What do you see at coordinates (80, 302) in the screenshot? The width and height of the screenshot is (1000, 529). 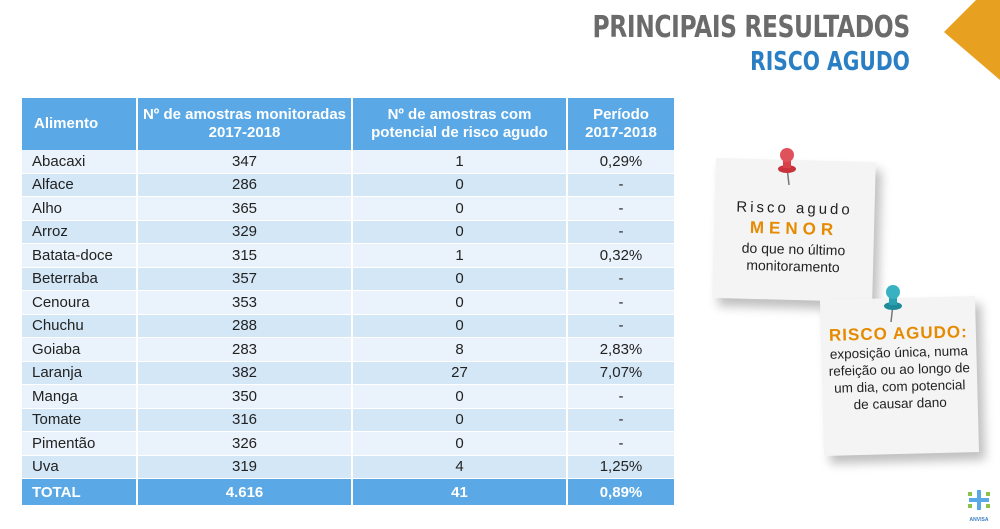 I see `cell-food: Cenoura` at bounding box center [80, 302].